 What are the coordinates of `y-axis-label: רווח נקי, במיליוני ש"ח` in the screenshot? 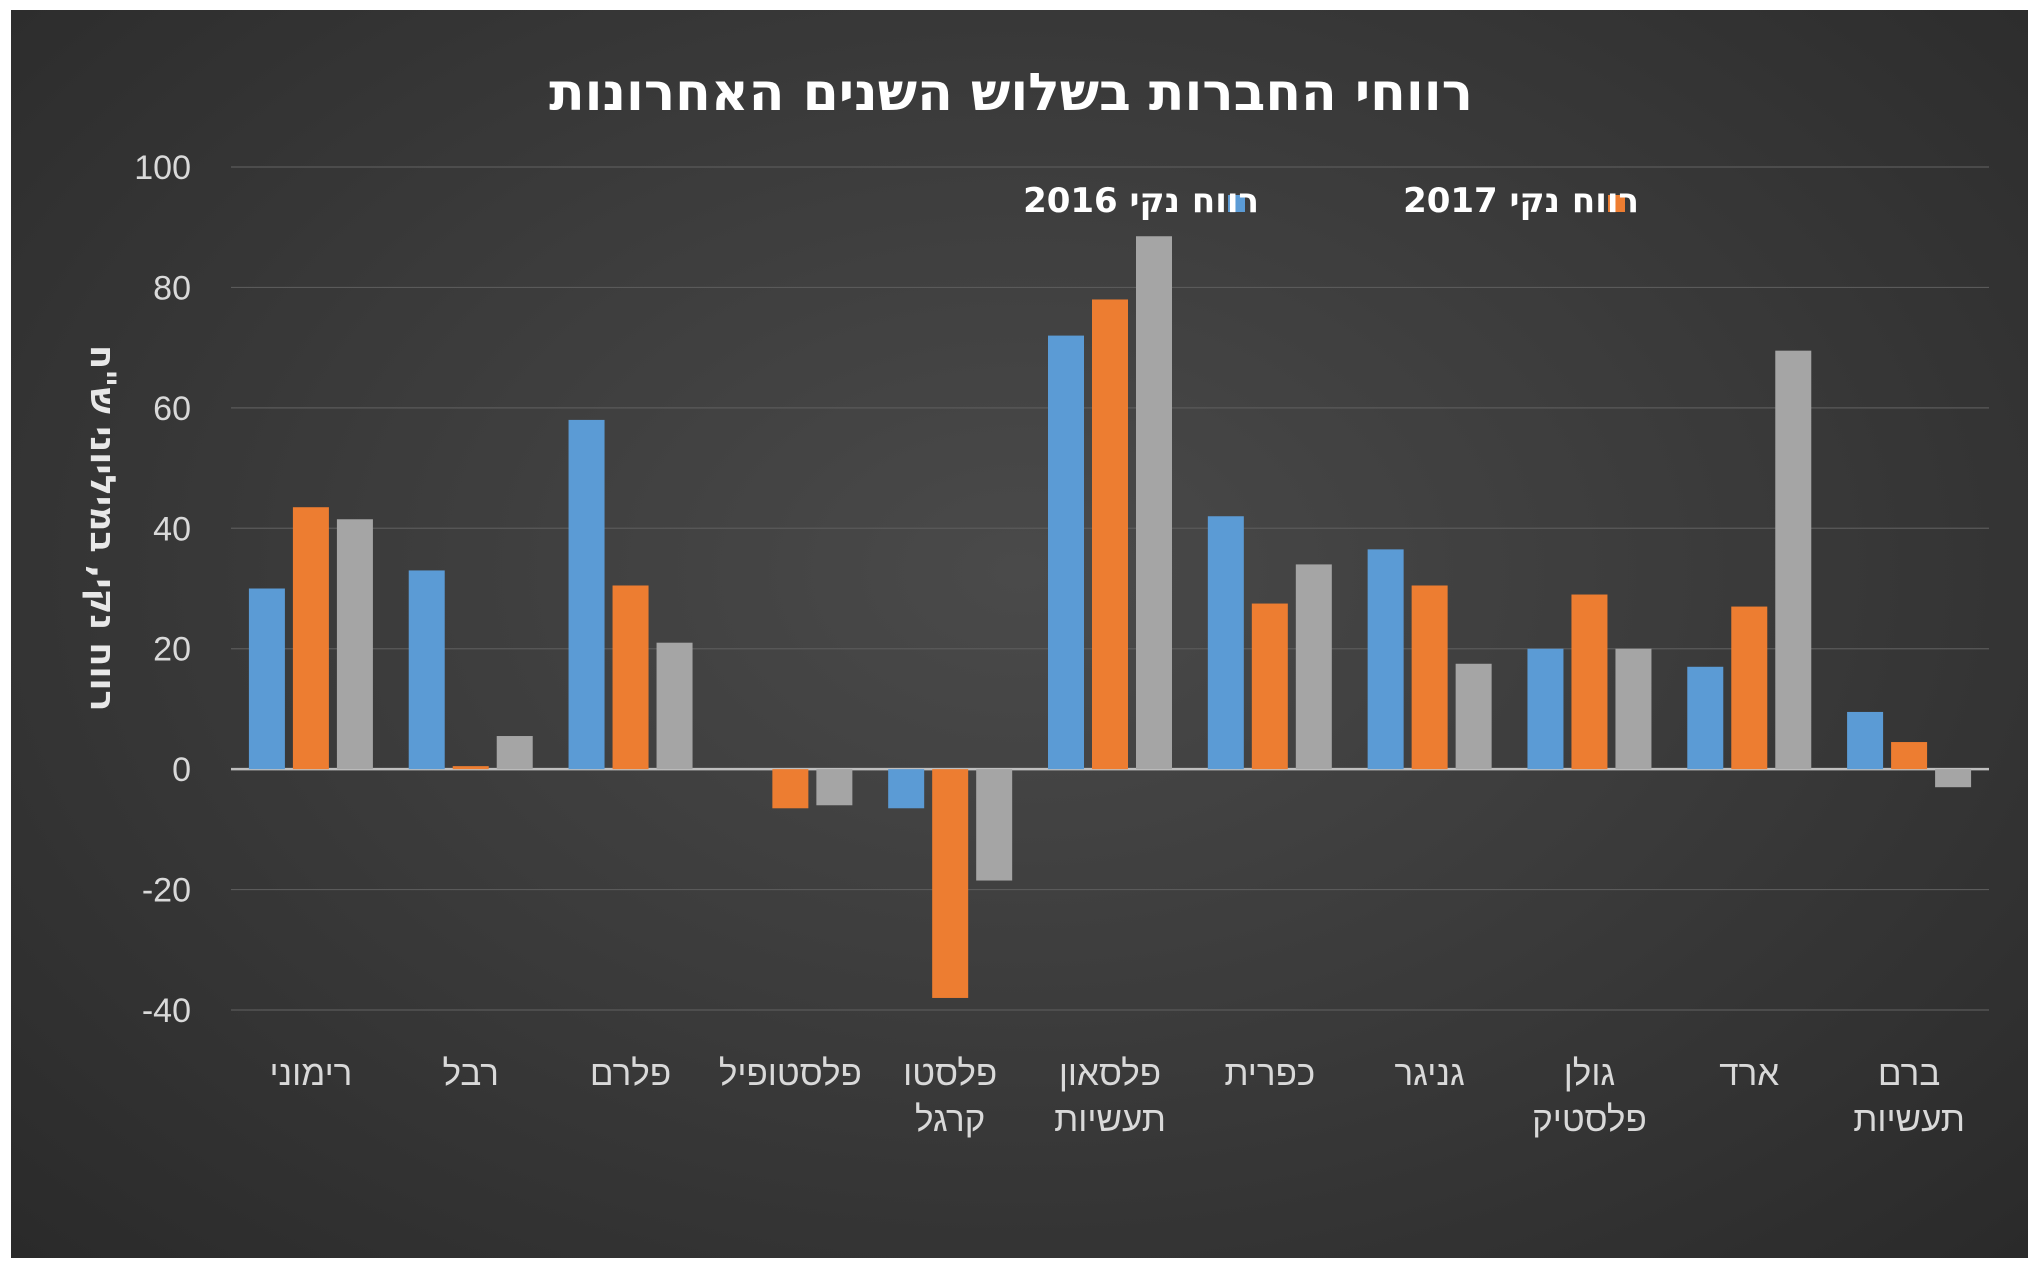 It's located at (102, 528).